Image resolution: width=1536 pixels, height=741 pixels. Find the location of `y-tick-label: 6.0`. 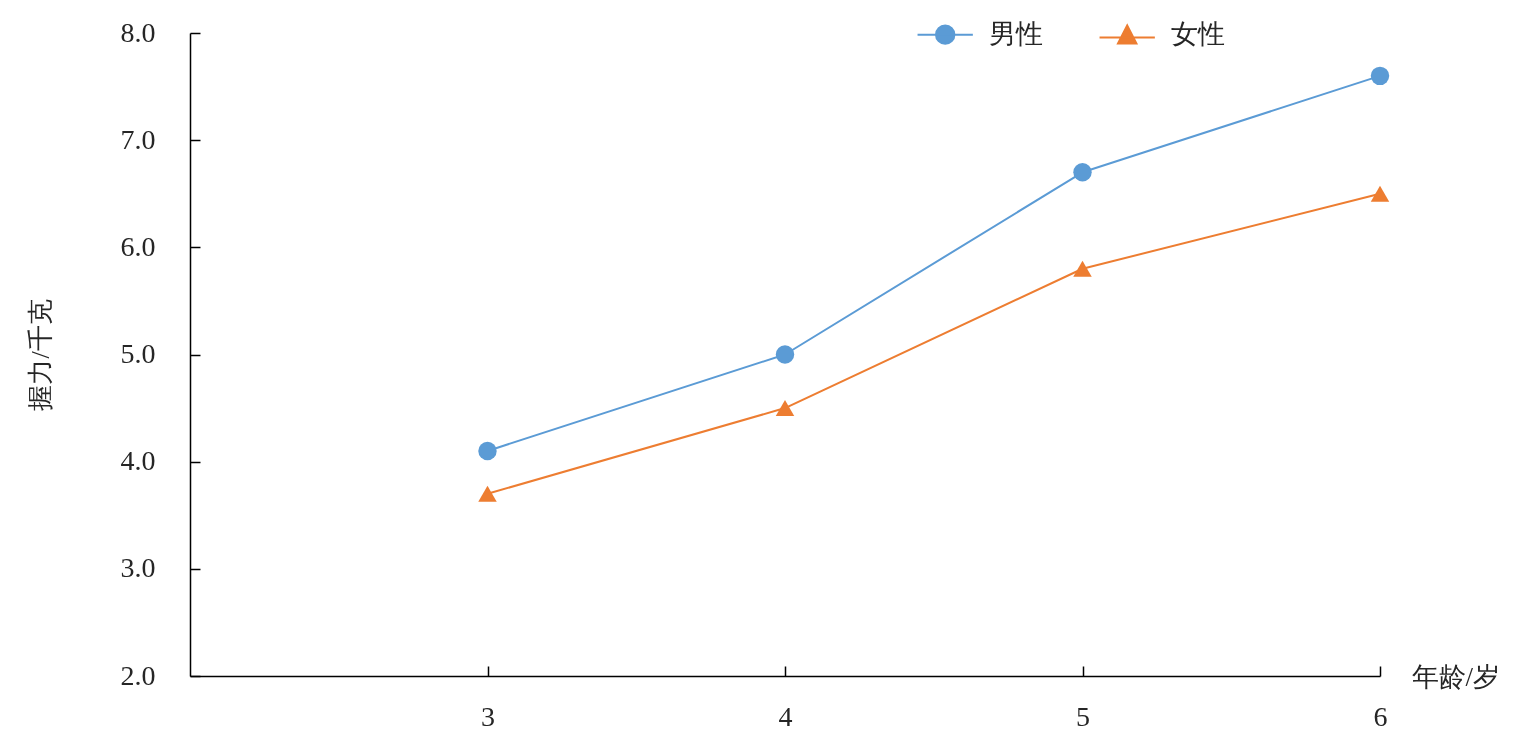

y-tick-label: 6.0 is located at coordinates (138, 246).